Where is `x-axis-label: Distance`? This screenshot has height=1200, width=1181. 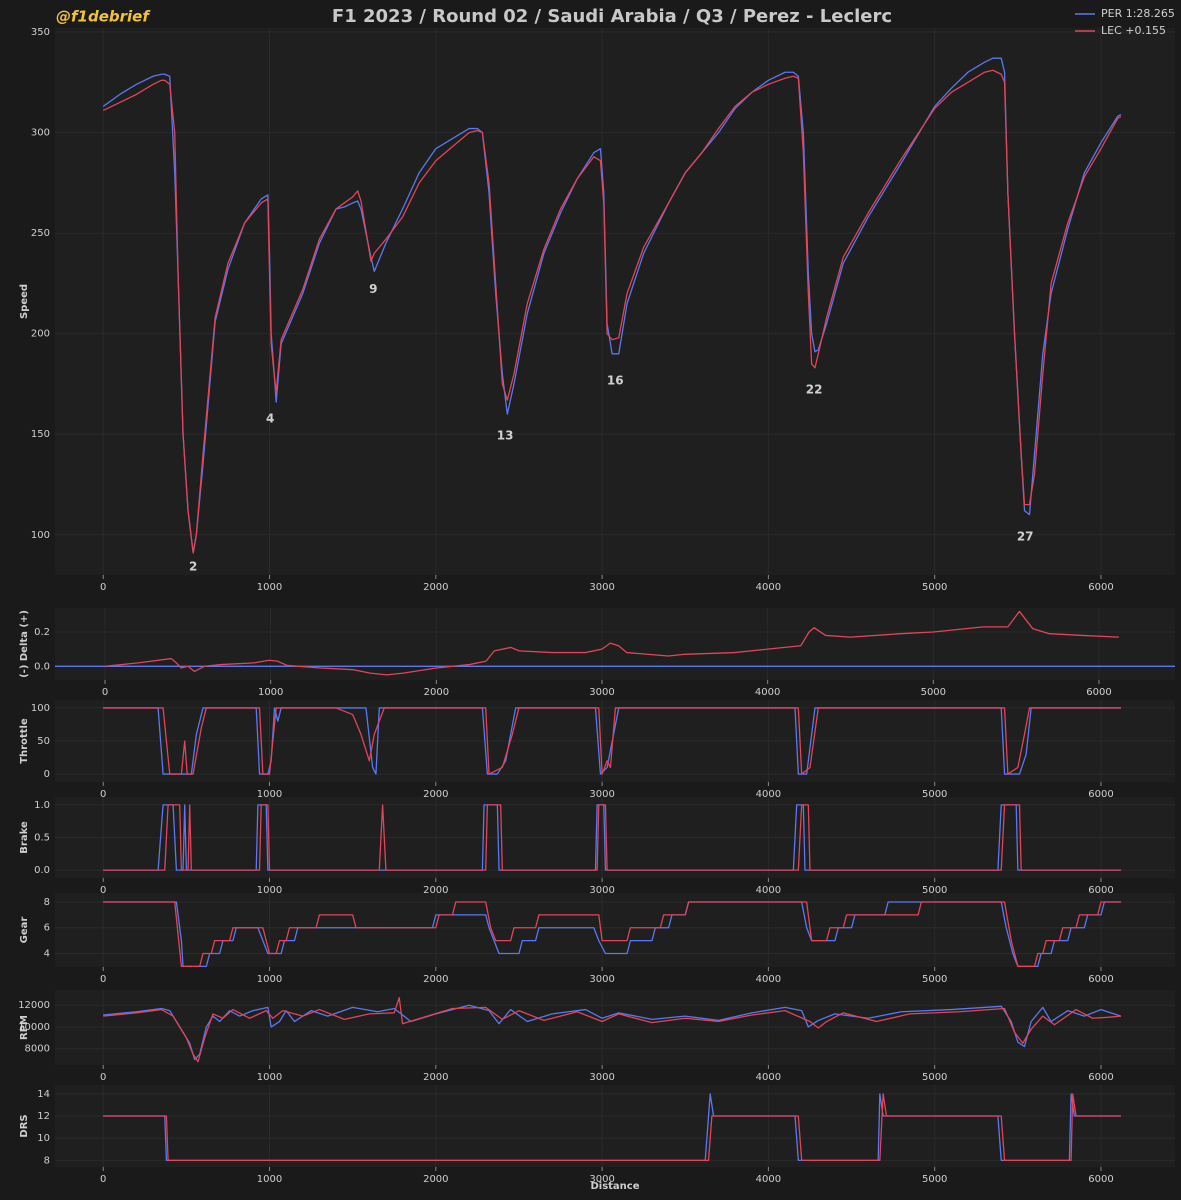 x-axis-label: Distance is located at coordinates (614, 1186).